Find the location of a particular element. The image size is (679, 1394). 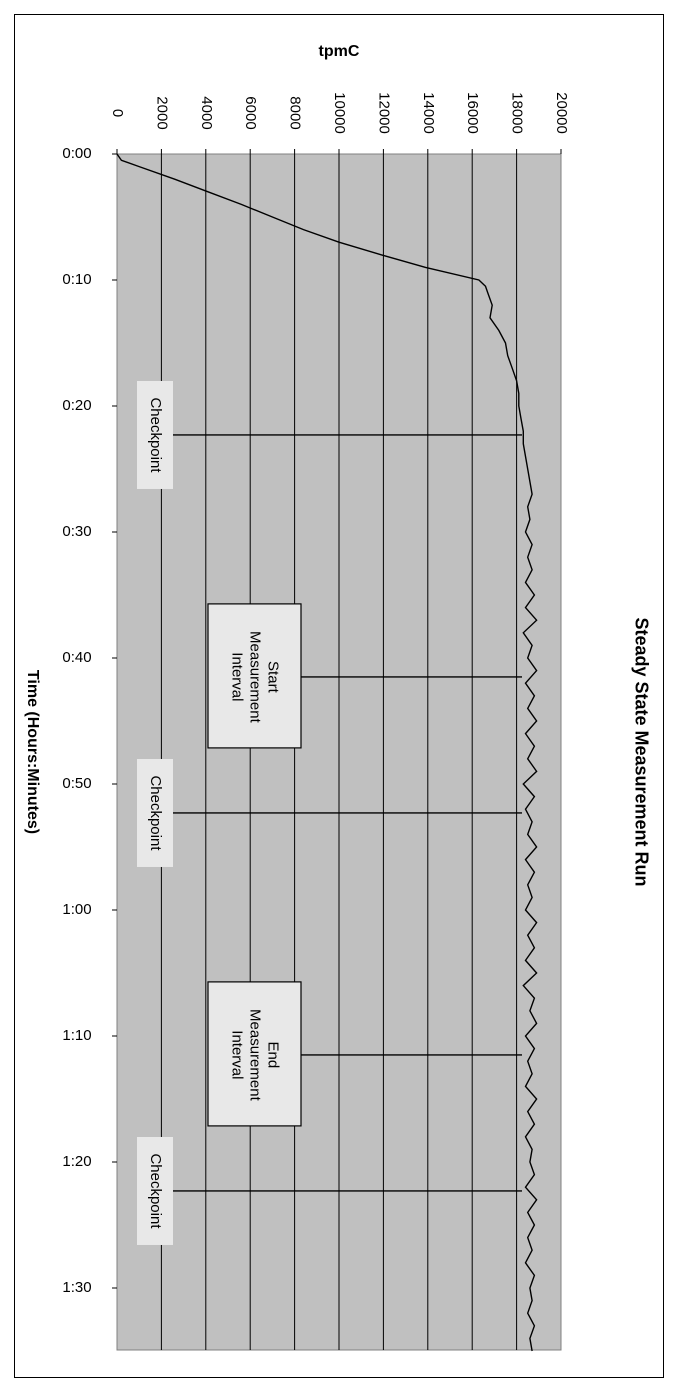

x-tick-label: 0:40 is located at coordinates (76, 657).